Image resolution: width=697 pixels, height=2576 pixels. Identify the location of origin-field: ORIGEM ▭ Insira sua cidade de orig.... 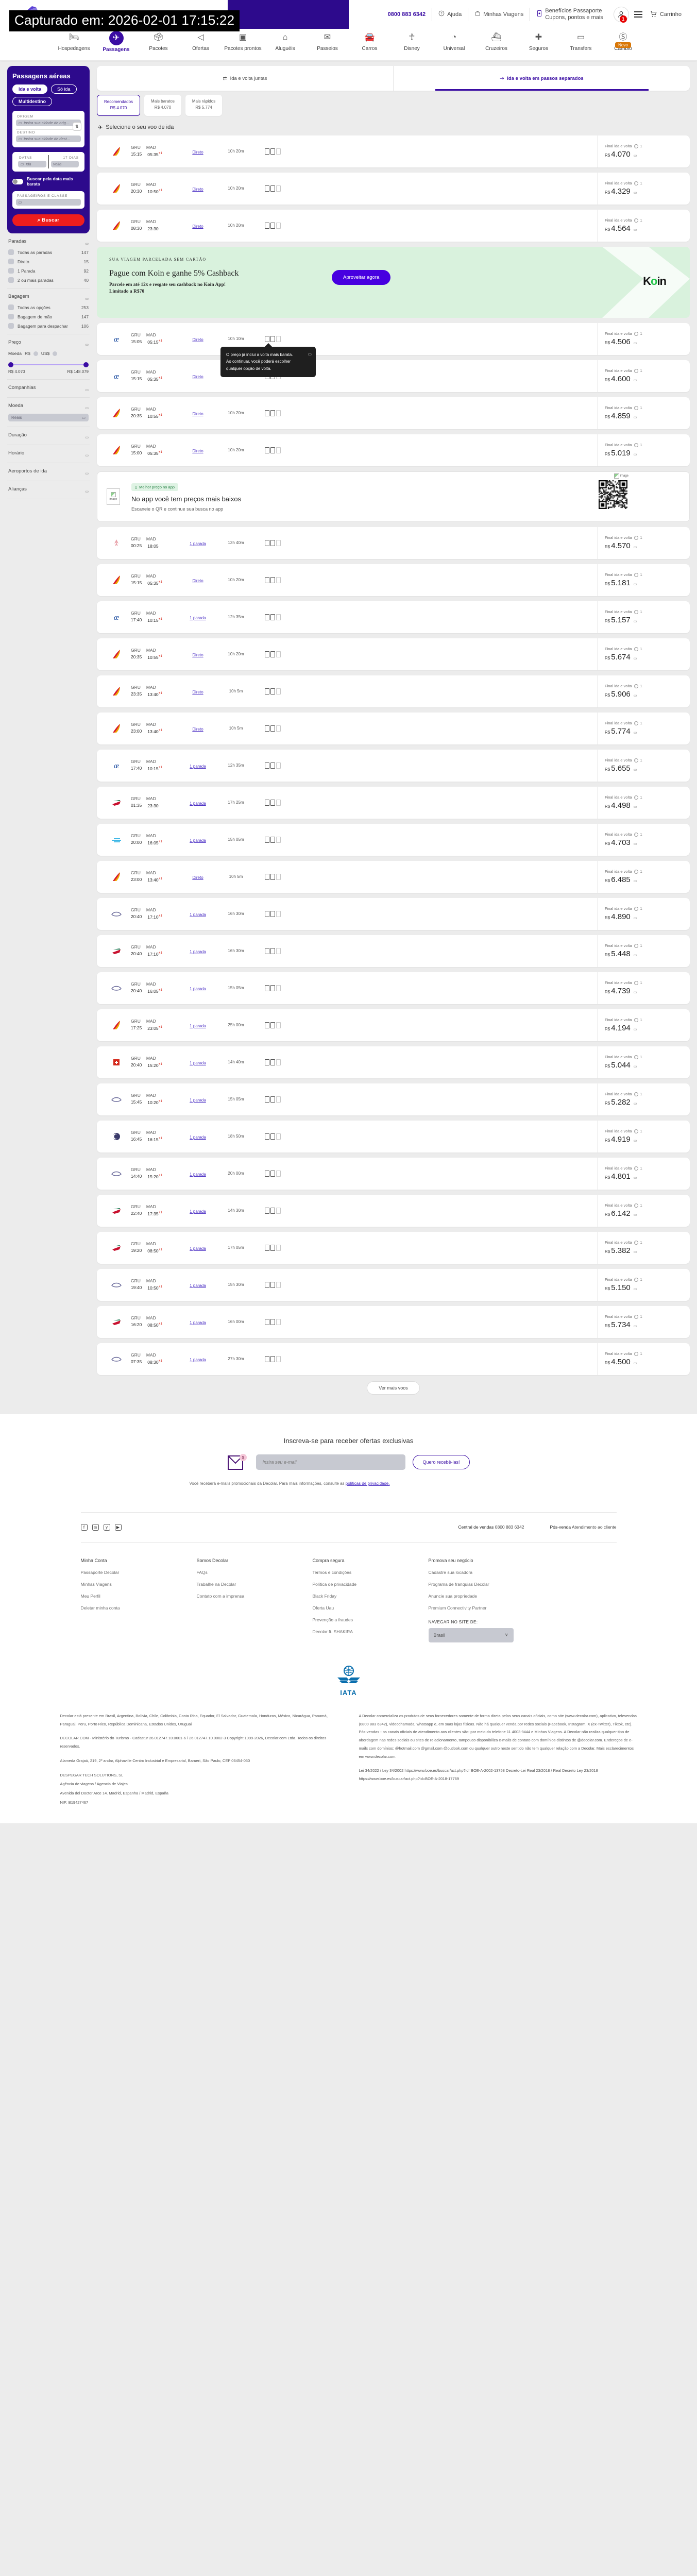
(48, 121).